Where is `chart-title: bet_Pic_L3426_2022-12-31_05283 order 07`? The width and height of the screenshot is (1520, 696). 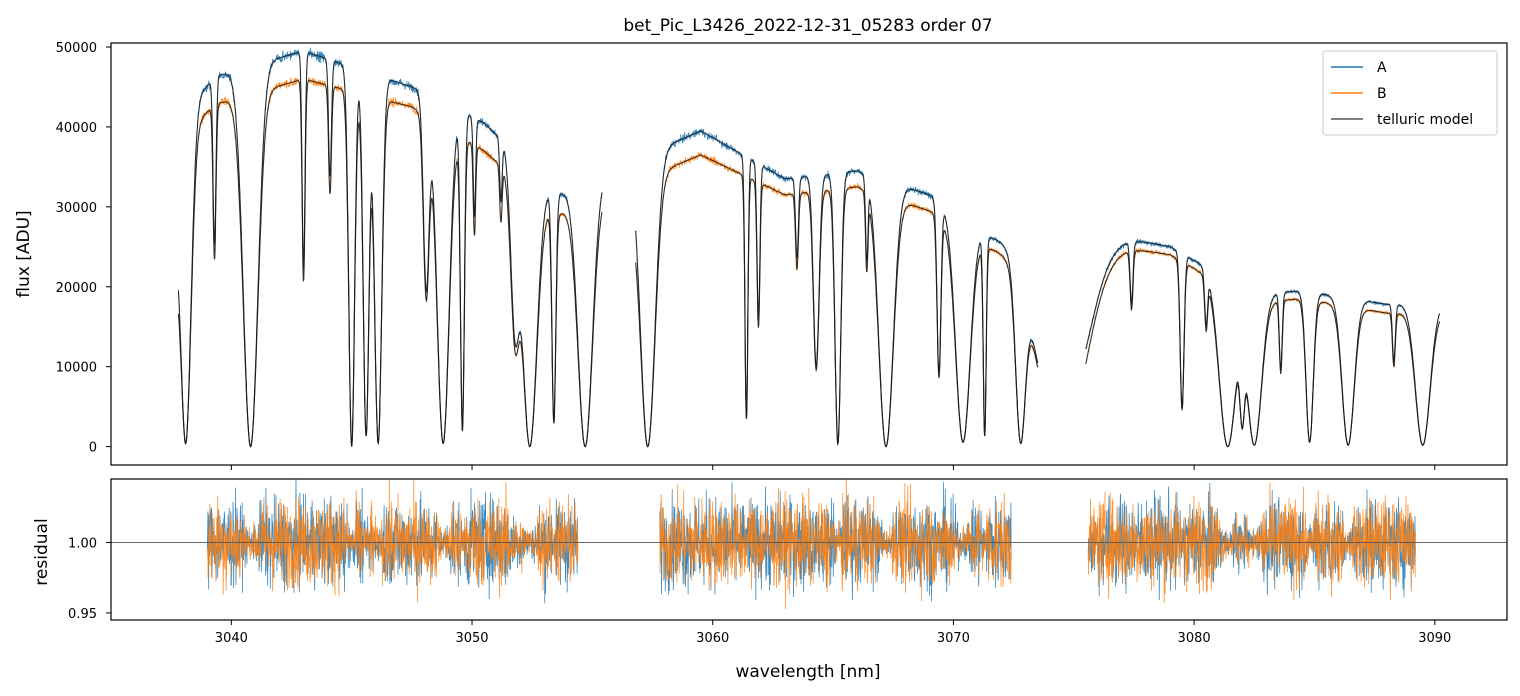
chart-title: bet_Pic_L3426_2022-12-31_05283 order 07 is located at coordinates (807, 26).